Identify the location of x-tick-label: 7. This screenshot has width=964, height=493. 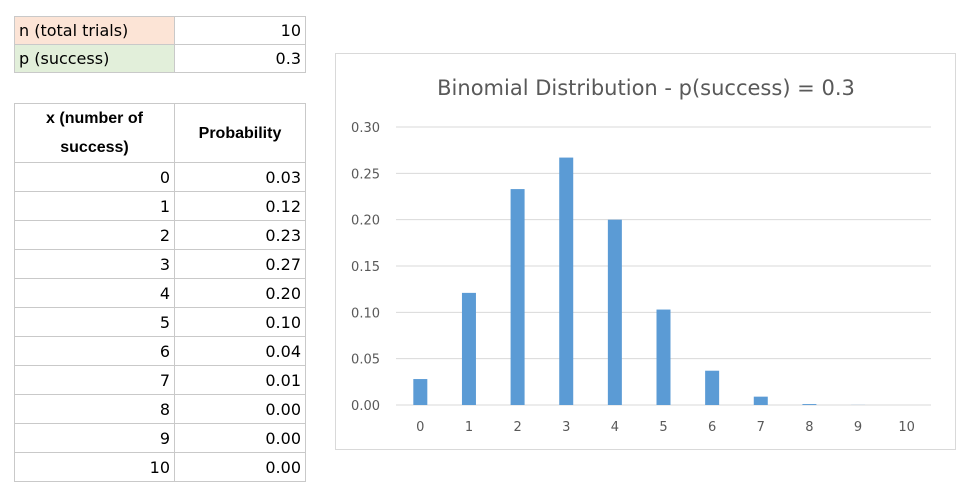
(761, 427).